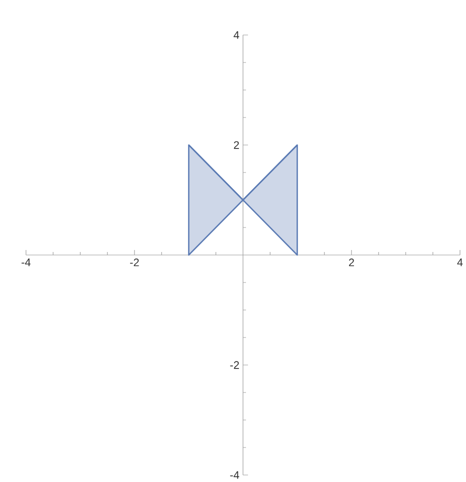 Image resolution: width=466 pixels, height=482 pixels. I want to click on y-tick-label: 2, so click(236, 145).